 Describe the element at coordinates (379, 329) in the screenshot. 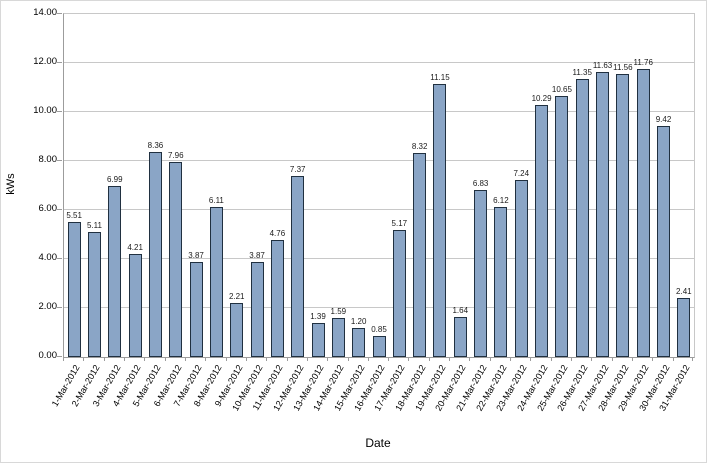

I see `bar-value-label: 0.85` at that location.